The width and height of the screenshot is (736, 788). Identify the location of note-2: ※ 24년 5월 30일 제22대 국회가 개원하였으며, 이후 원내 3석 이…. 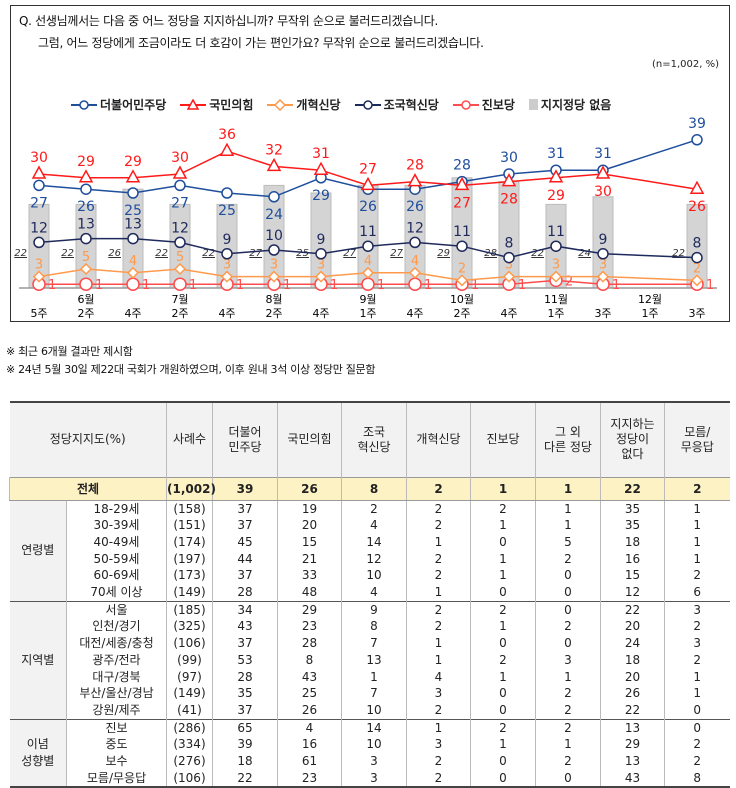
(191, 369).